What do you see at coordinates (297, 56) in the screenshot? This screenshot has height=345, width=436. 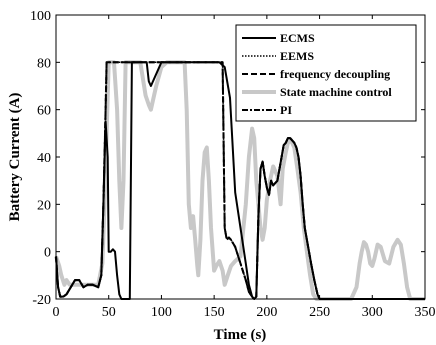 I see `legend-label-eems: EEMS` at bounding box center [297, 56].